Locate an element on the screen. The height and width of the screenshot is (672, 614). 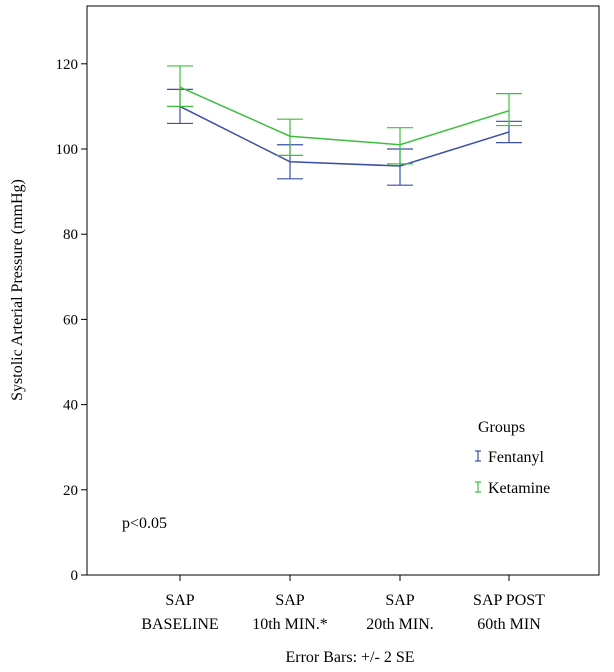
y-tick-label: 80 is located at coordinates (70, 235).